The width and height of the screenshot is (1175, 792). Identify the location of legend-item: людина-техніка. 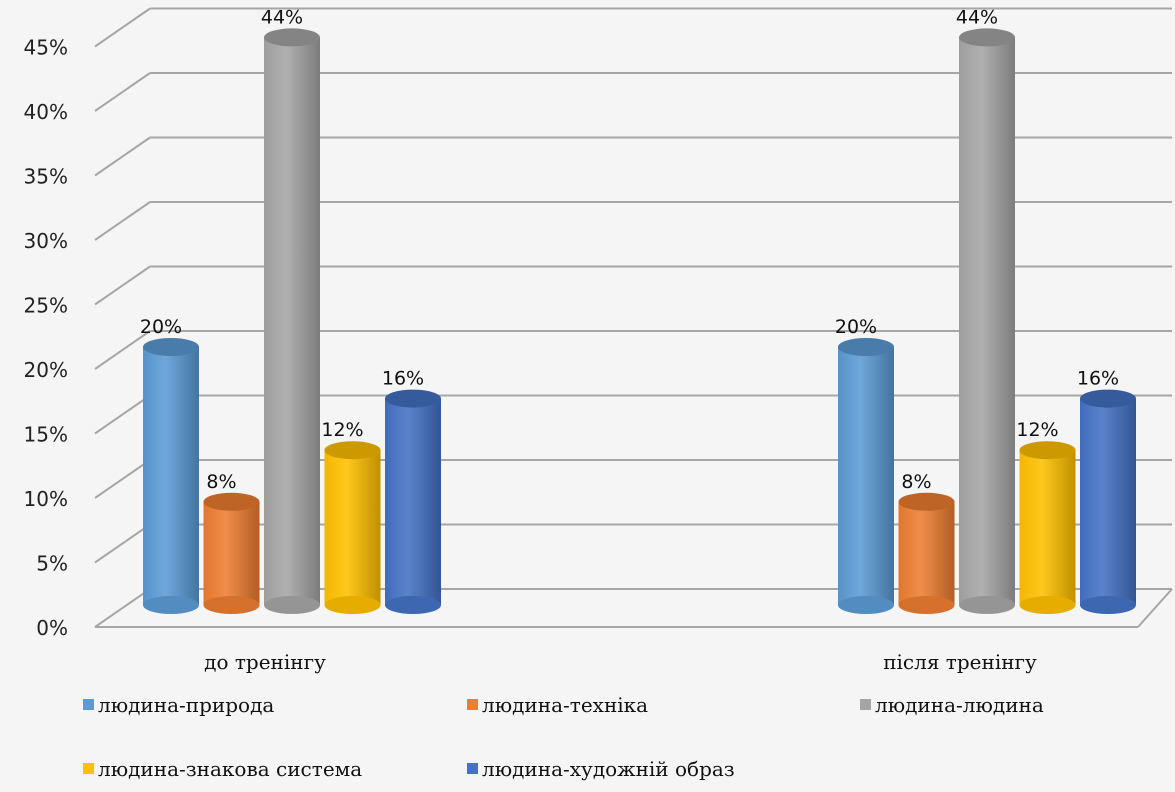
(557, 705).